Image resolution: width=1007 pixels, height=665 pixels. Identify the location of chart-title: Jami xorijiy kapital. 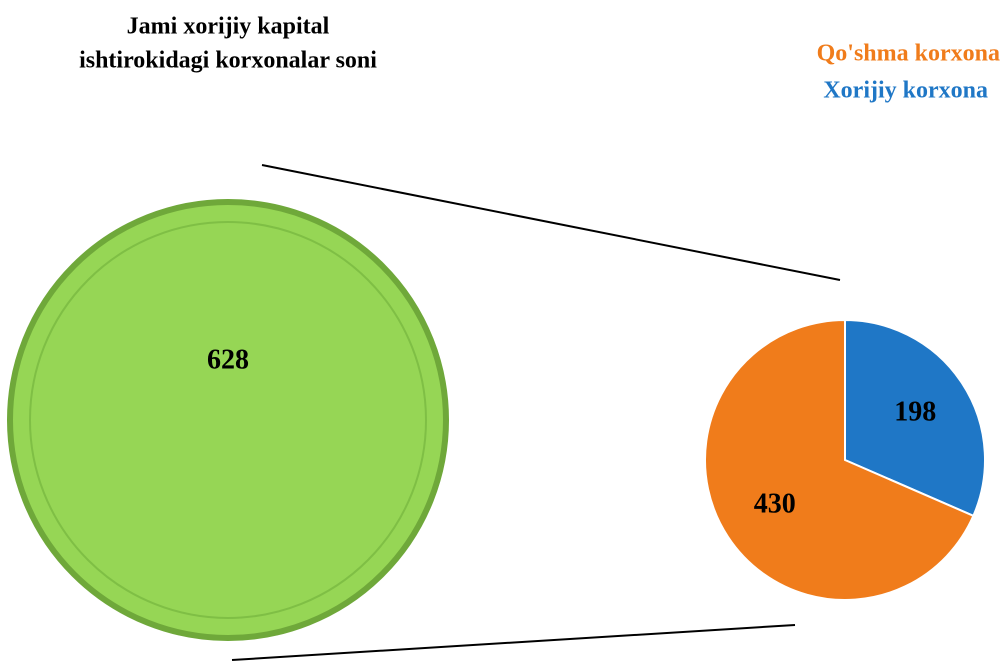
(228, 27).